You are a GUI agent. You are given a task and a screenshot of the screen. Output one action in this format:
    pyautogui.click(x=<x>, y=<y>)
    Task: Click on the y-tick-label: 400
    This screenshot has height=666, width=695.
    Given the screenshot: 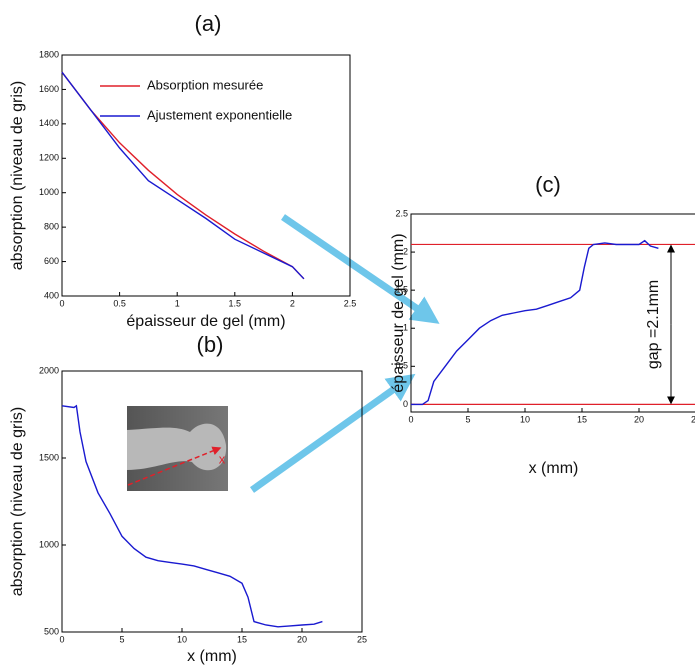 What is the action you would take?
    pyautogui.click(x=51, y=295)
    